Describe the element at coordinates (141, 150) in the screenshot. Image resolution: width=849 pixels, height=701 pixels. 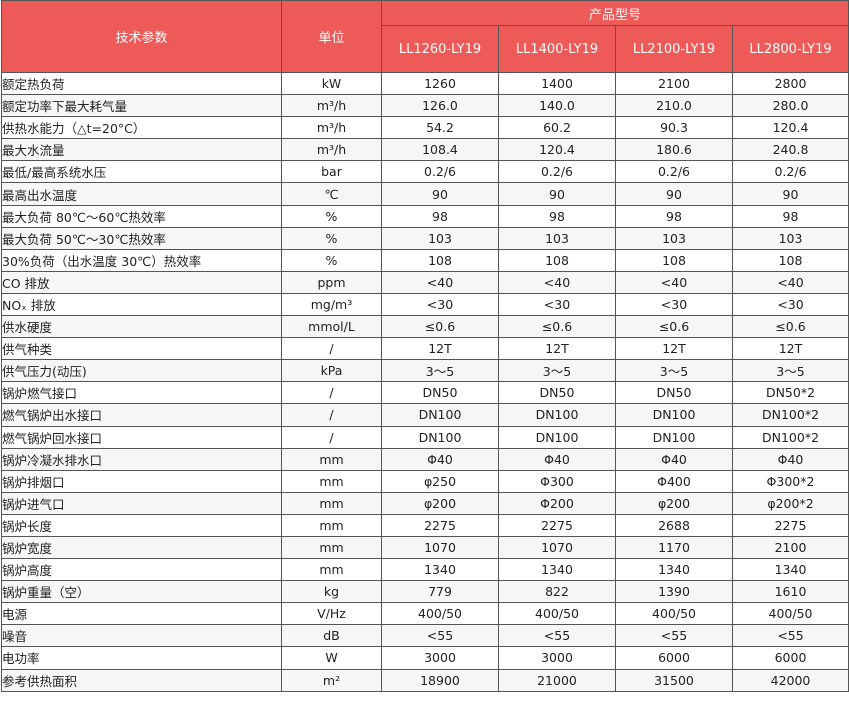
I see `param-name-cell: 最大水流量` at that location.